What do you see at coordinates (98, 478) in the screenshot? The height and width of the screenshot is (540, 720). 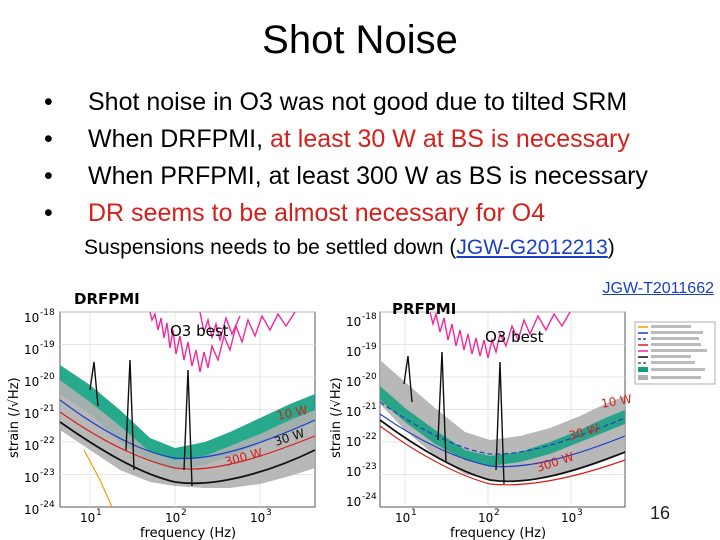 I see `suspension-noise` at bounding box center [98, 478].